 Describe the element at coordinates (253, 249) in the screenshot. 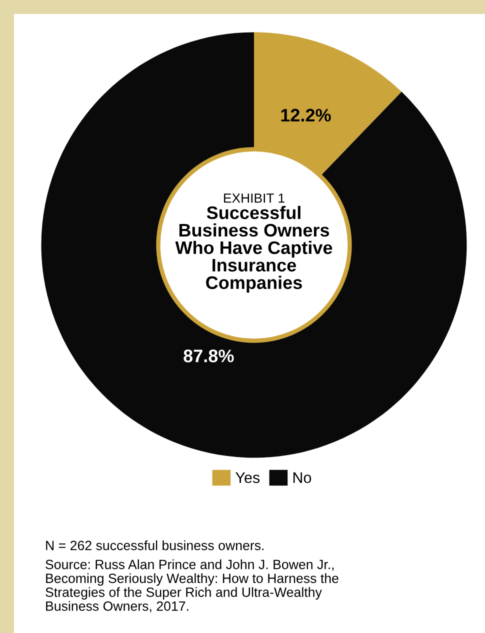

I see `text: Successful Business Owners Who Have Captive Insurance Companies` at that location.